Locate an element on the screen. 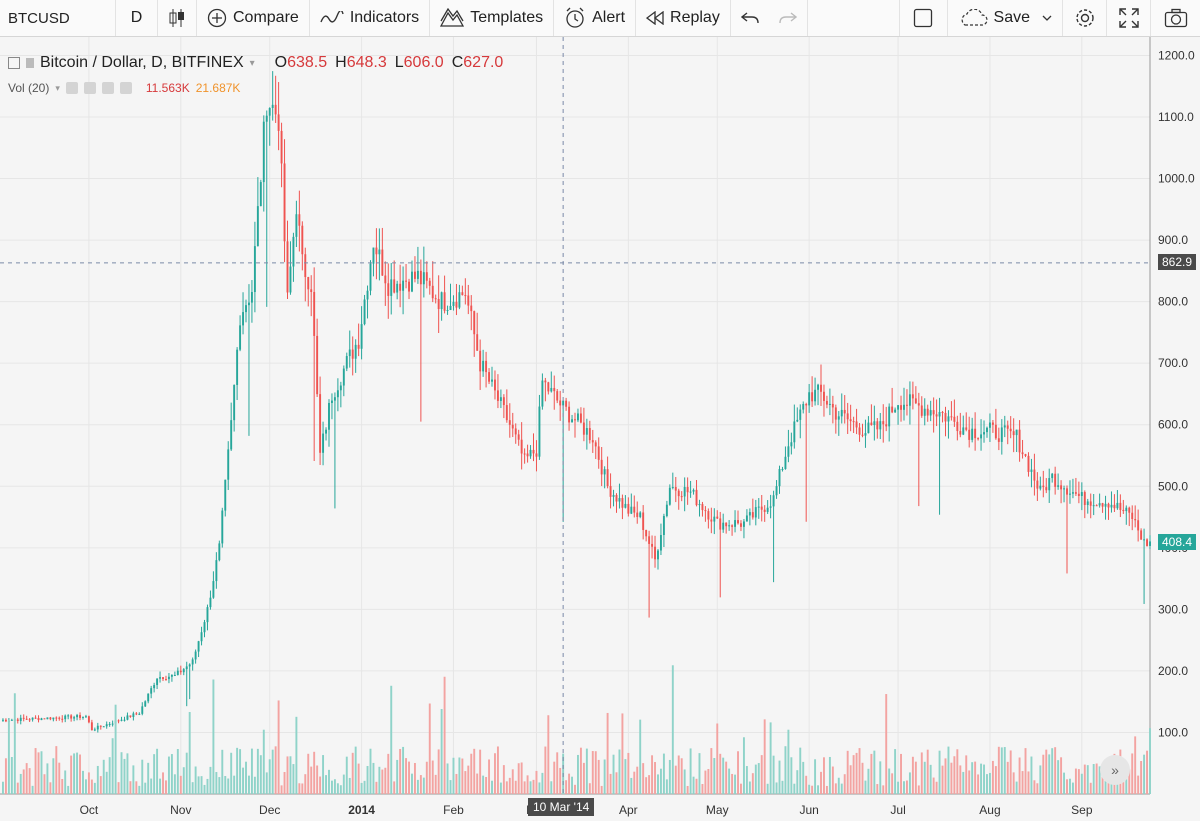 This screenshot has width=1200, height=821. volume-label: Vol (20) is located at coordinates (29, 88).